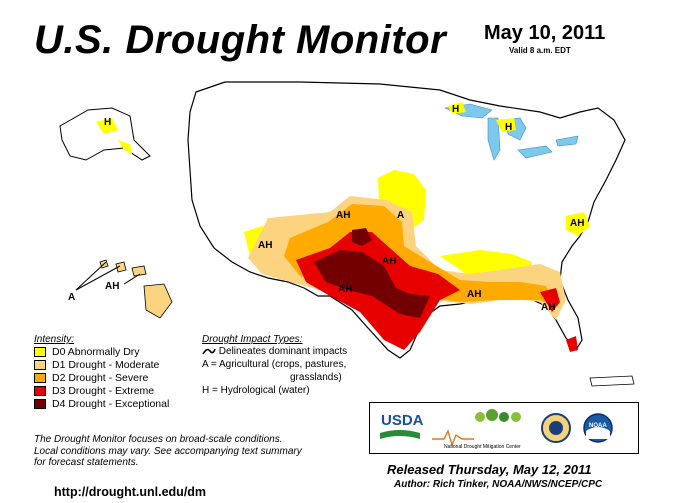 The height and width of the screenshot is (503, 675). Describe the element at coordinates (389, 261) in the screenshot. I see `map-label-ah-ok: AH` at that location.